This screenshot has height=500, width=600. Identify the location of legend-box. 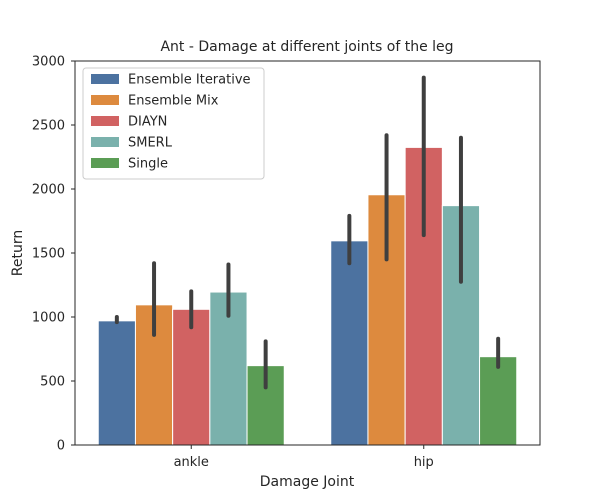
(173, 123).